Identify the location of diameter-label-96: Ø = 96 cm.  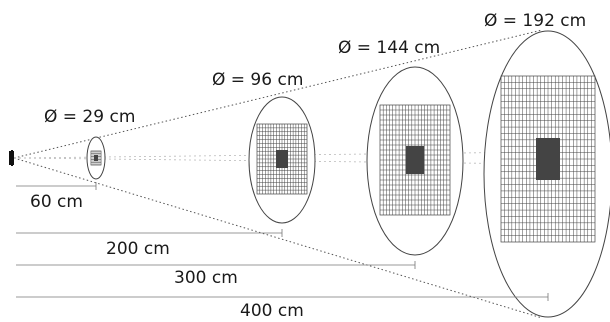
(257, 80).